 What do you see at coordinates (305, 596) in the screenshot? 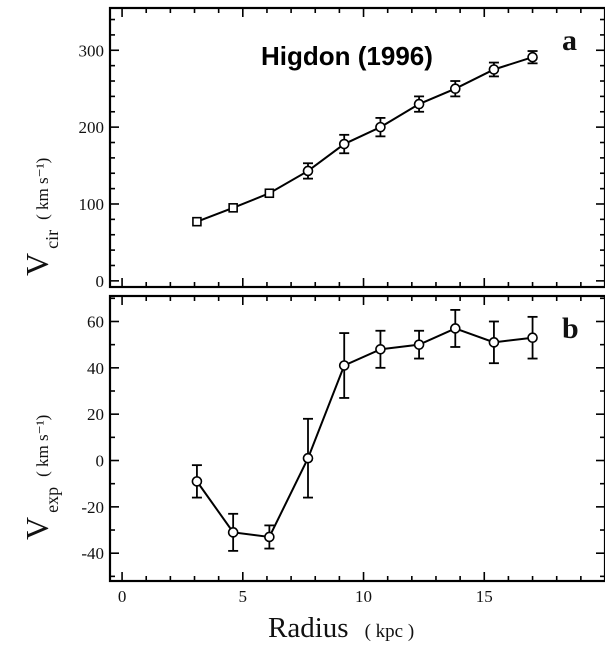
I see `x-tick-labels: 0 5 10 15` at bounding box center [305, 596].